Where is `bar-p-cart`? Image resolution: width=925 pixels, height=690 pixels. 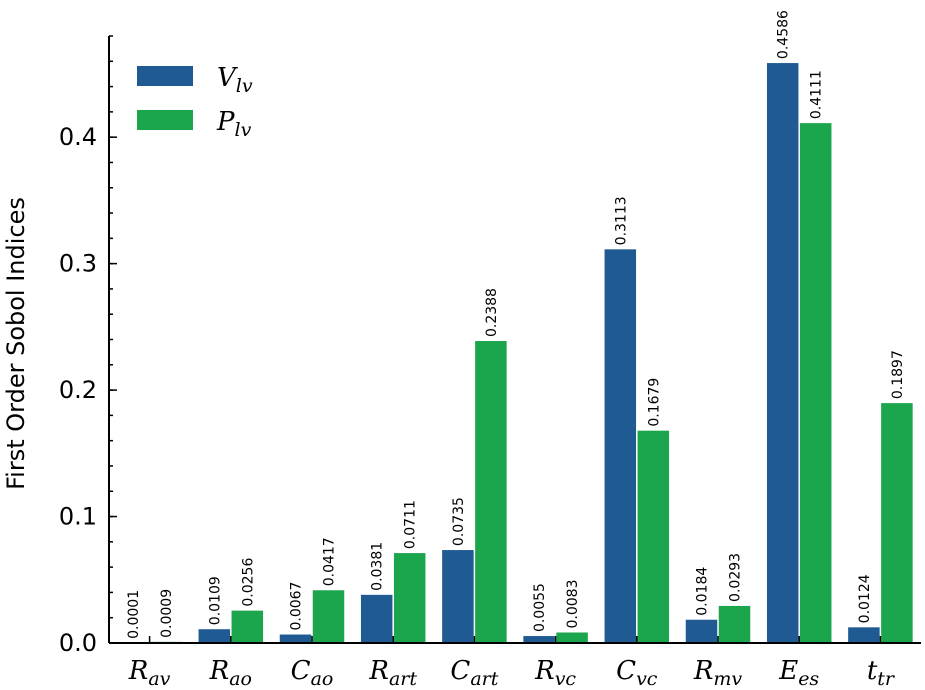 bar-p-cart is located at coordinates (491, 492).